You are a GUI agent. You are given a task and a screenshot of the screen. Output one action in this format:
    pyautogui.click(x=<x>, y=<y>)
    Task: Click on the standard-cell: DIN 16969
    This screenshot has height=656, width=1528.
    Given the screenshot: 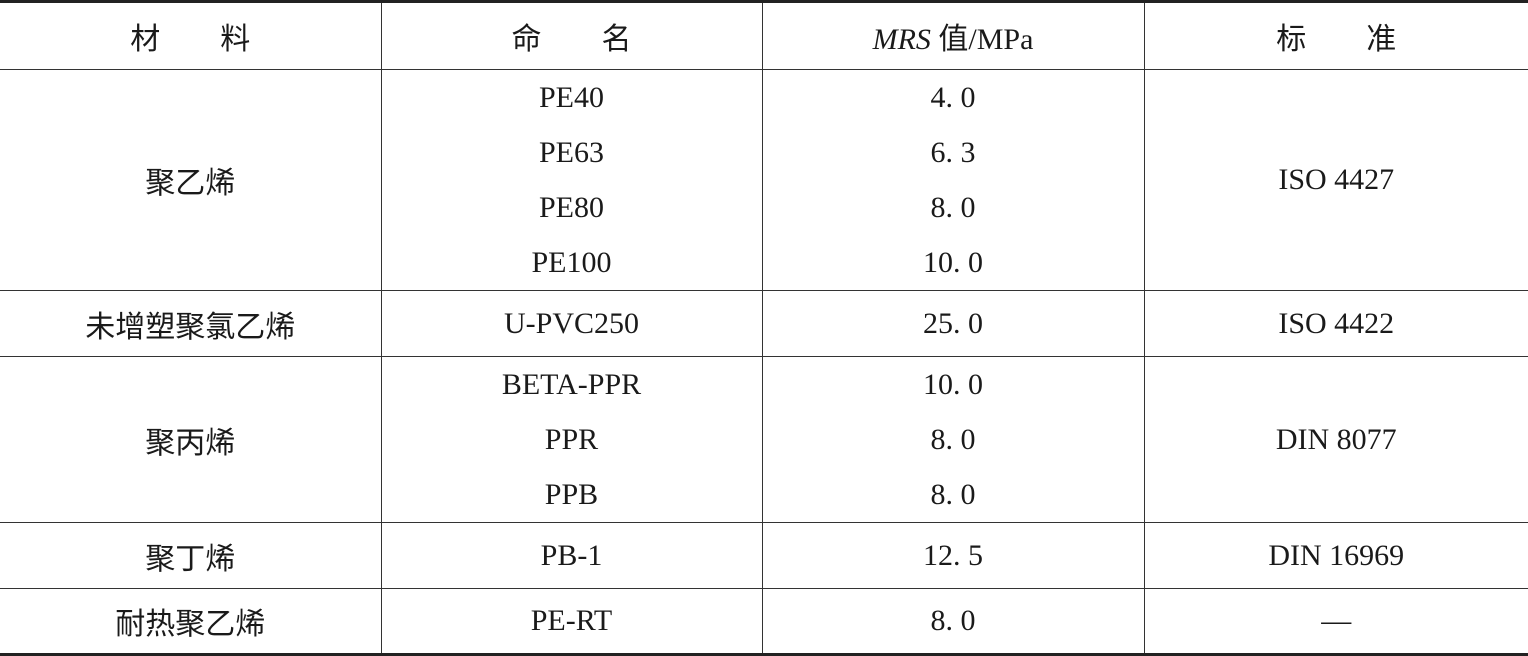 What is the action you would take?
    pyautogui.click(x=1335, y=555)
    